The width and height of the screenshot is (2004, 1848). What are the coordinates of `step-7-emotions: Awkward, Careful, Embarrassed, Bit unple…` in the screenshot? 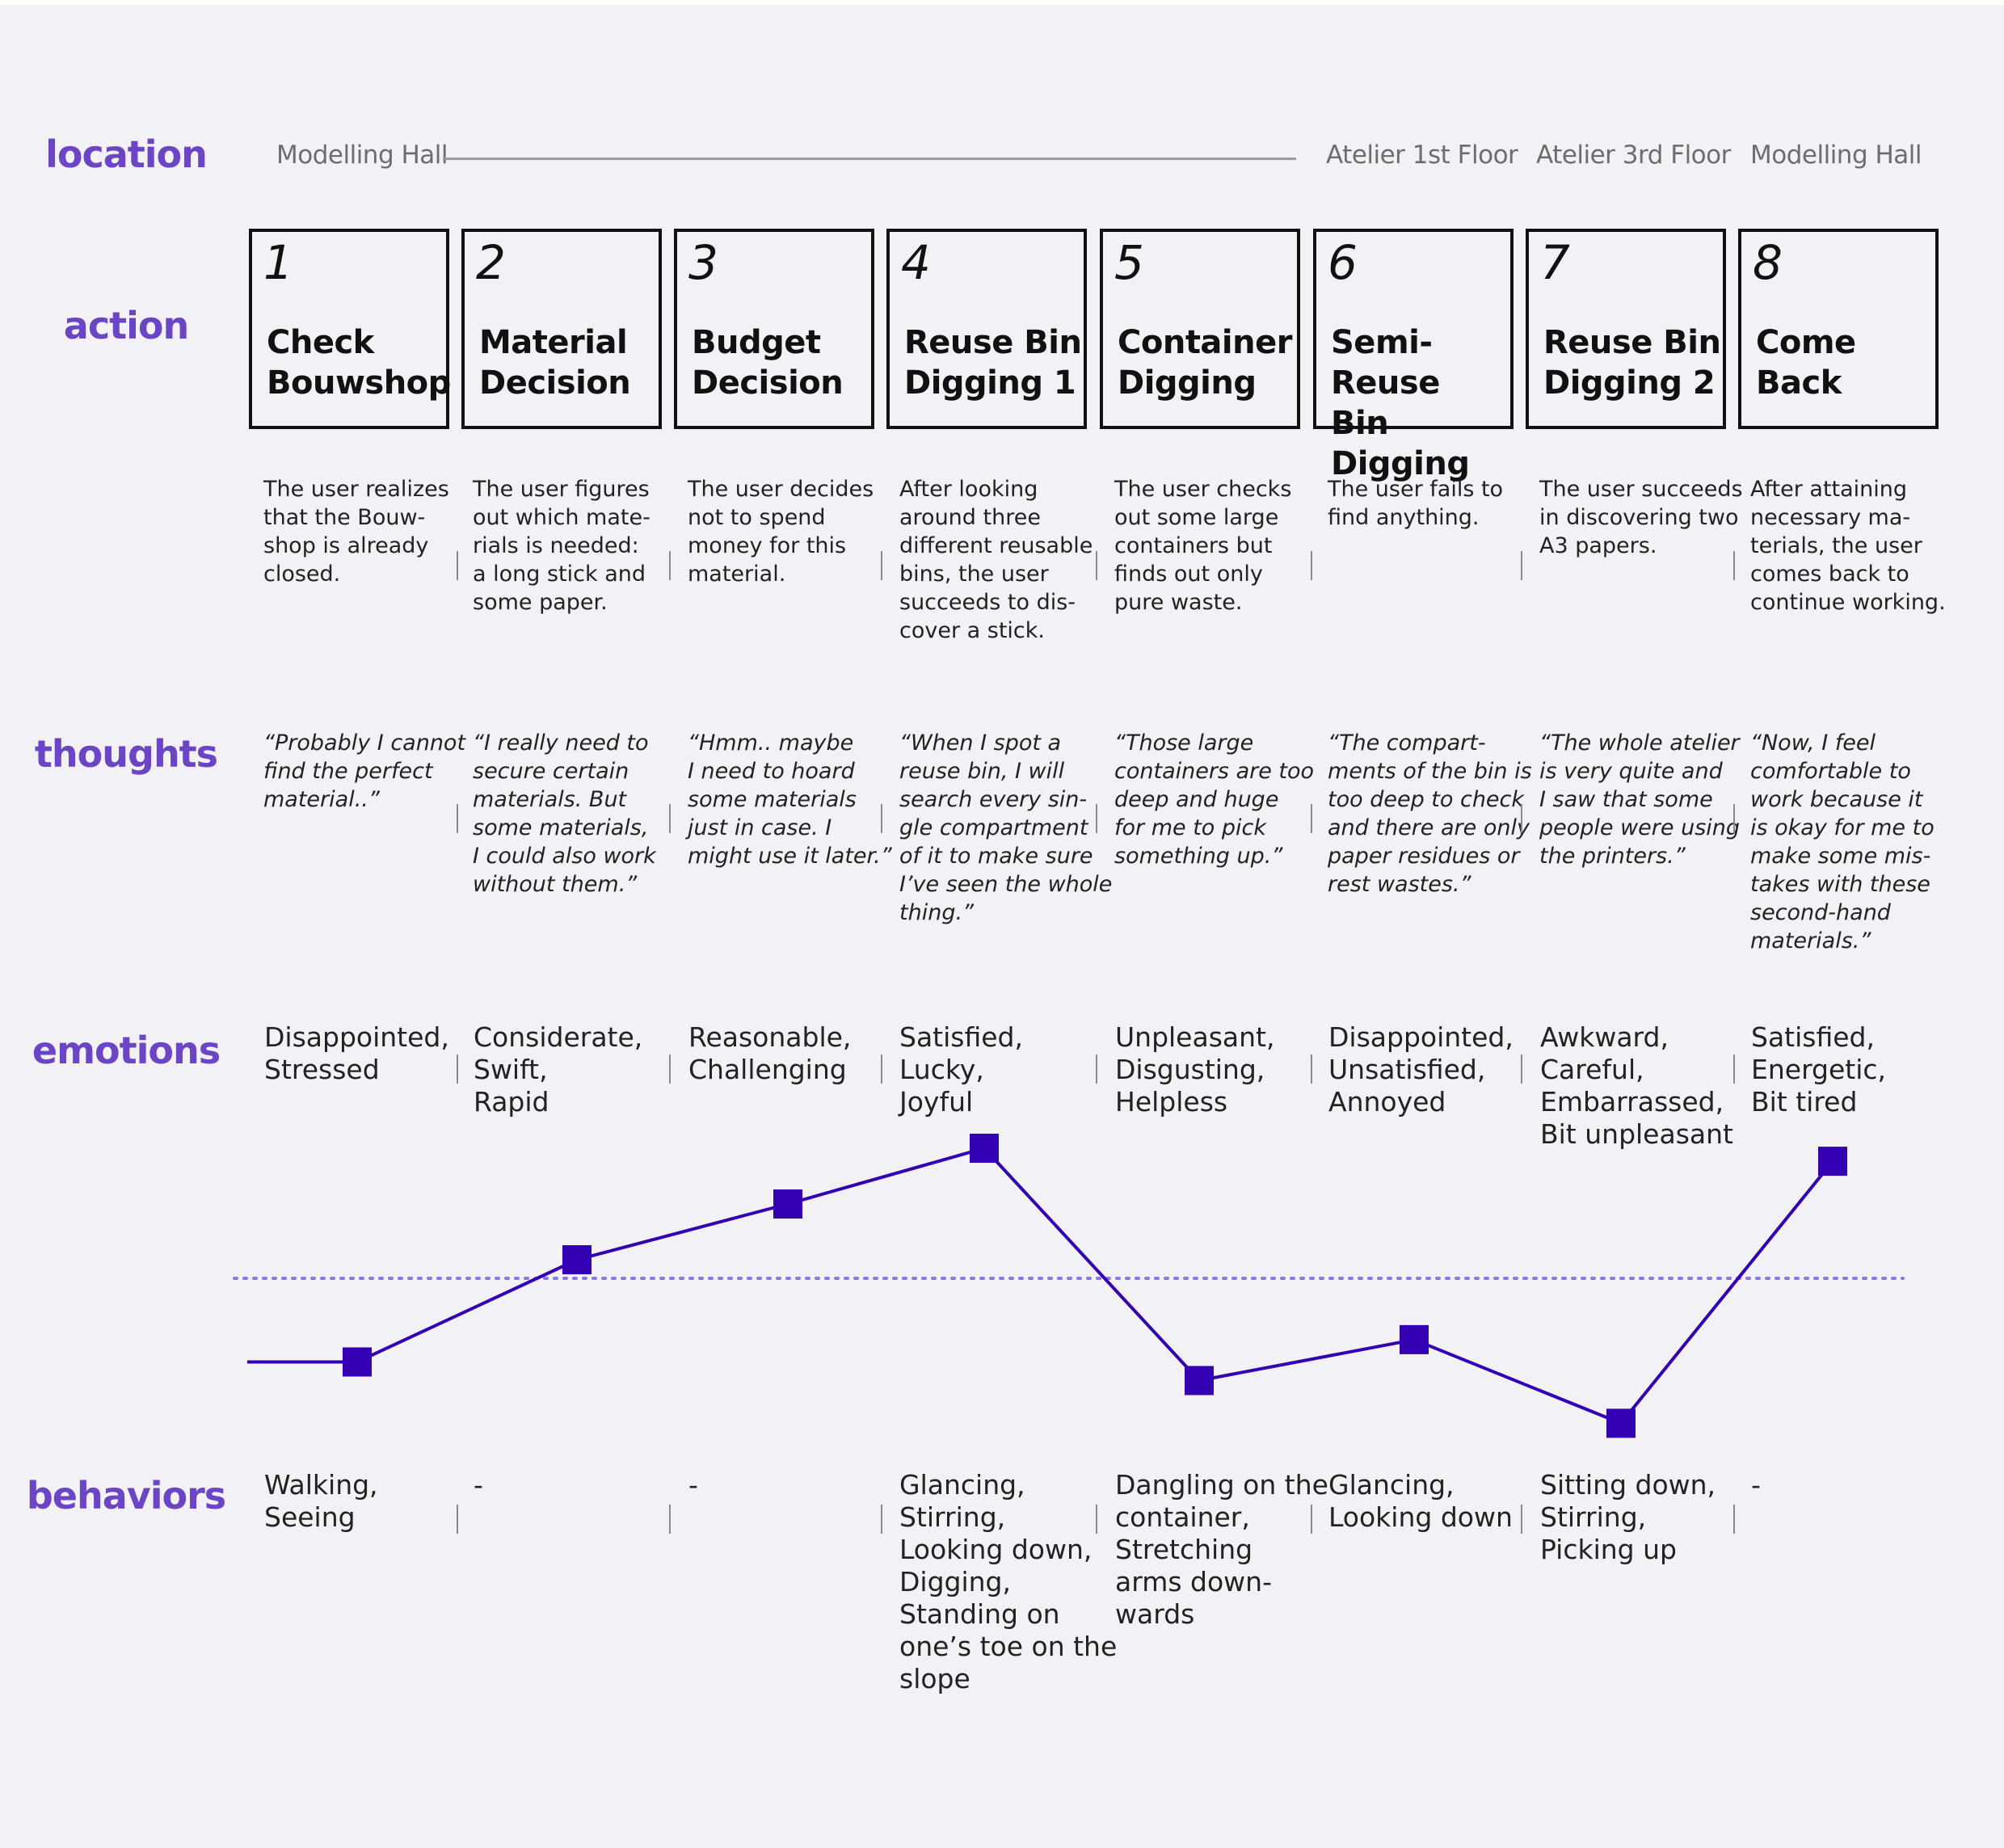 It's located at (1637, 1085).